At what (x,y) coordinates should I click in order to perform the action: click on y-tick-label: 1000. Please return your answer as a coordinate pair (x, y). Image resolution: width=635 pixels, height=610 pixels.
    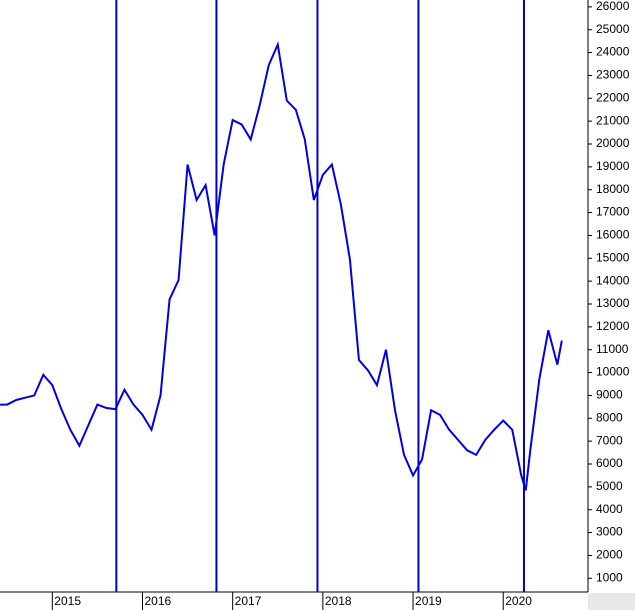
    Looking at the image, I should click on (609, 577).